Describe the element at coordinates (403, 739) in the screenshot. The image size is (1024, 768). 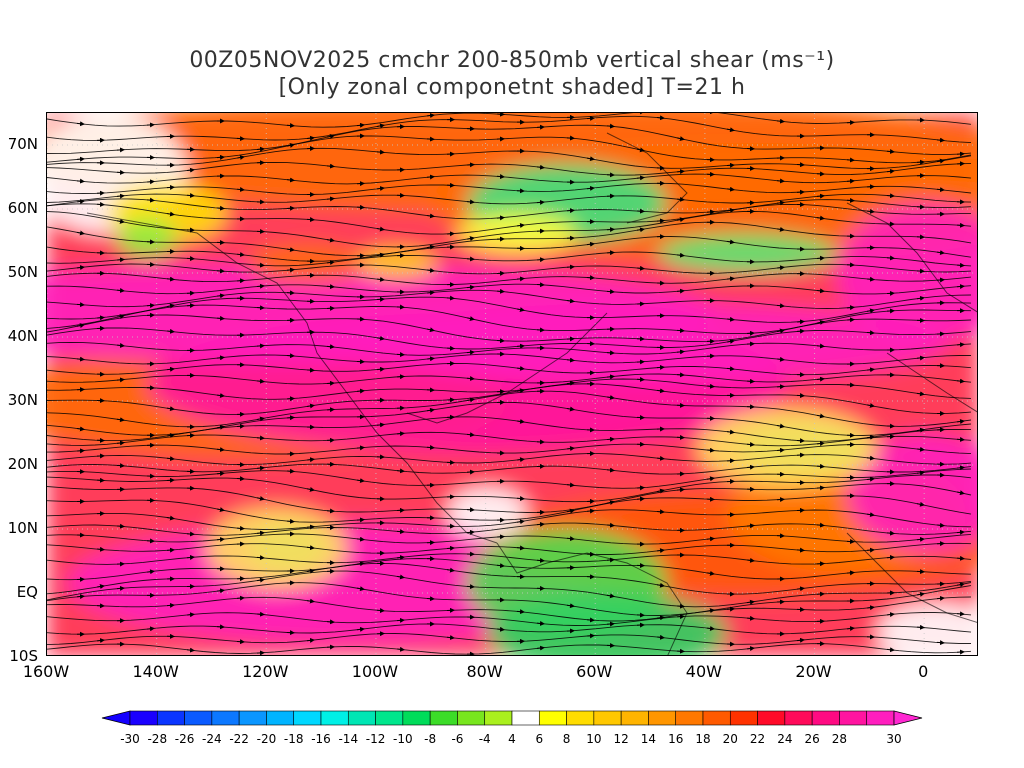
I see `colorbar-tick-label: -10` at that location.